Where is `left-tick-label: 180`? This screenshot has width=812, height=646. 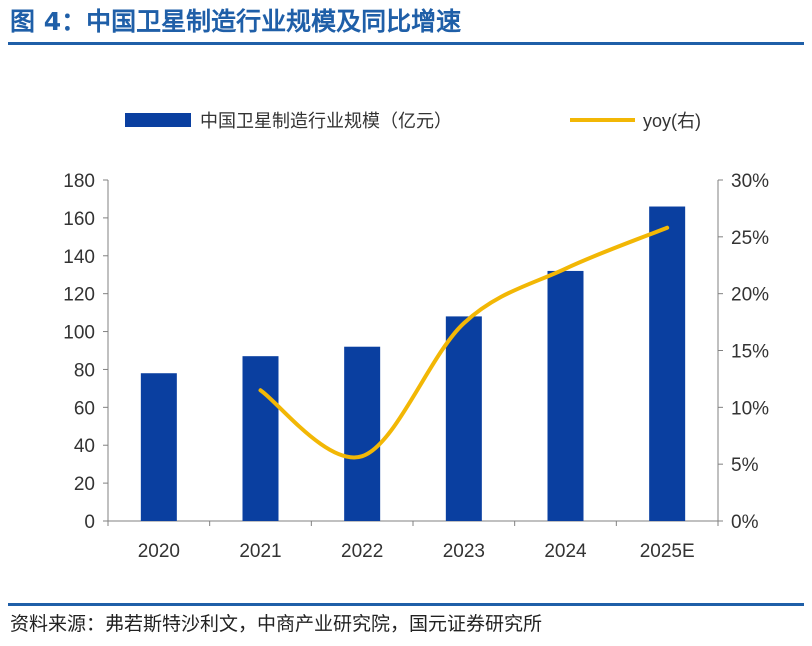 left-tick-label: 180 is located at coordinates (79, 181).